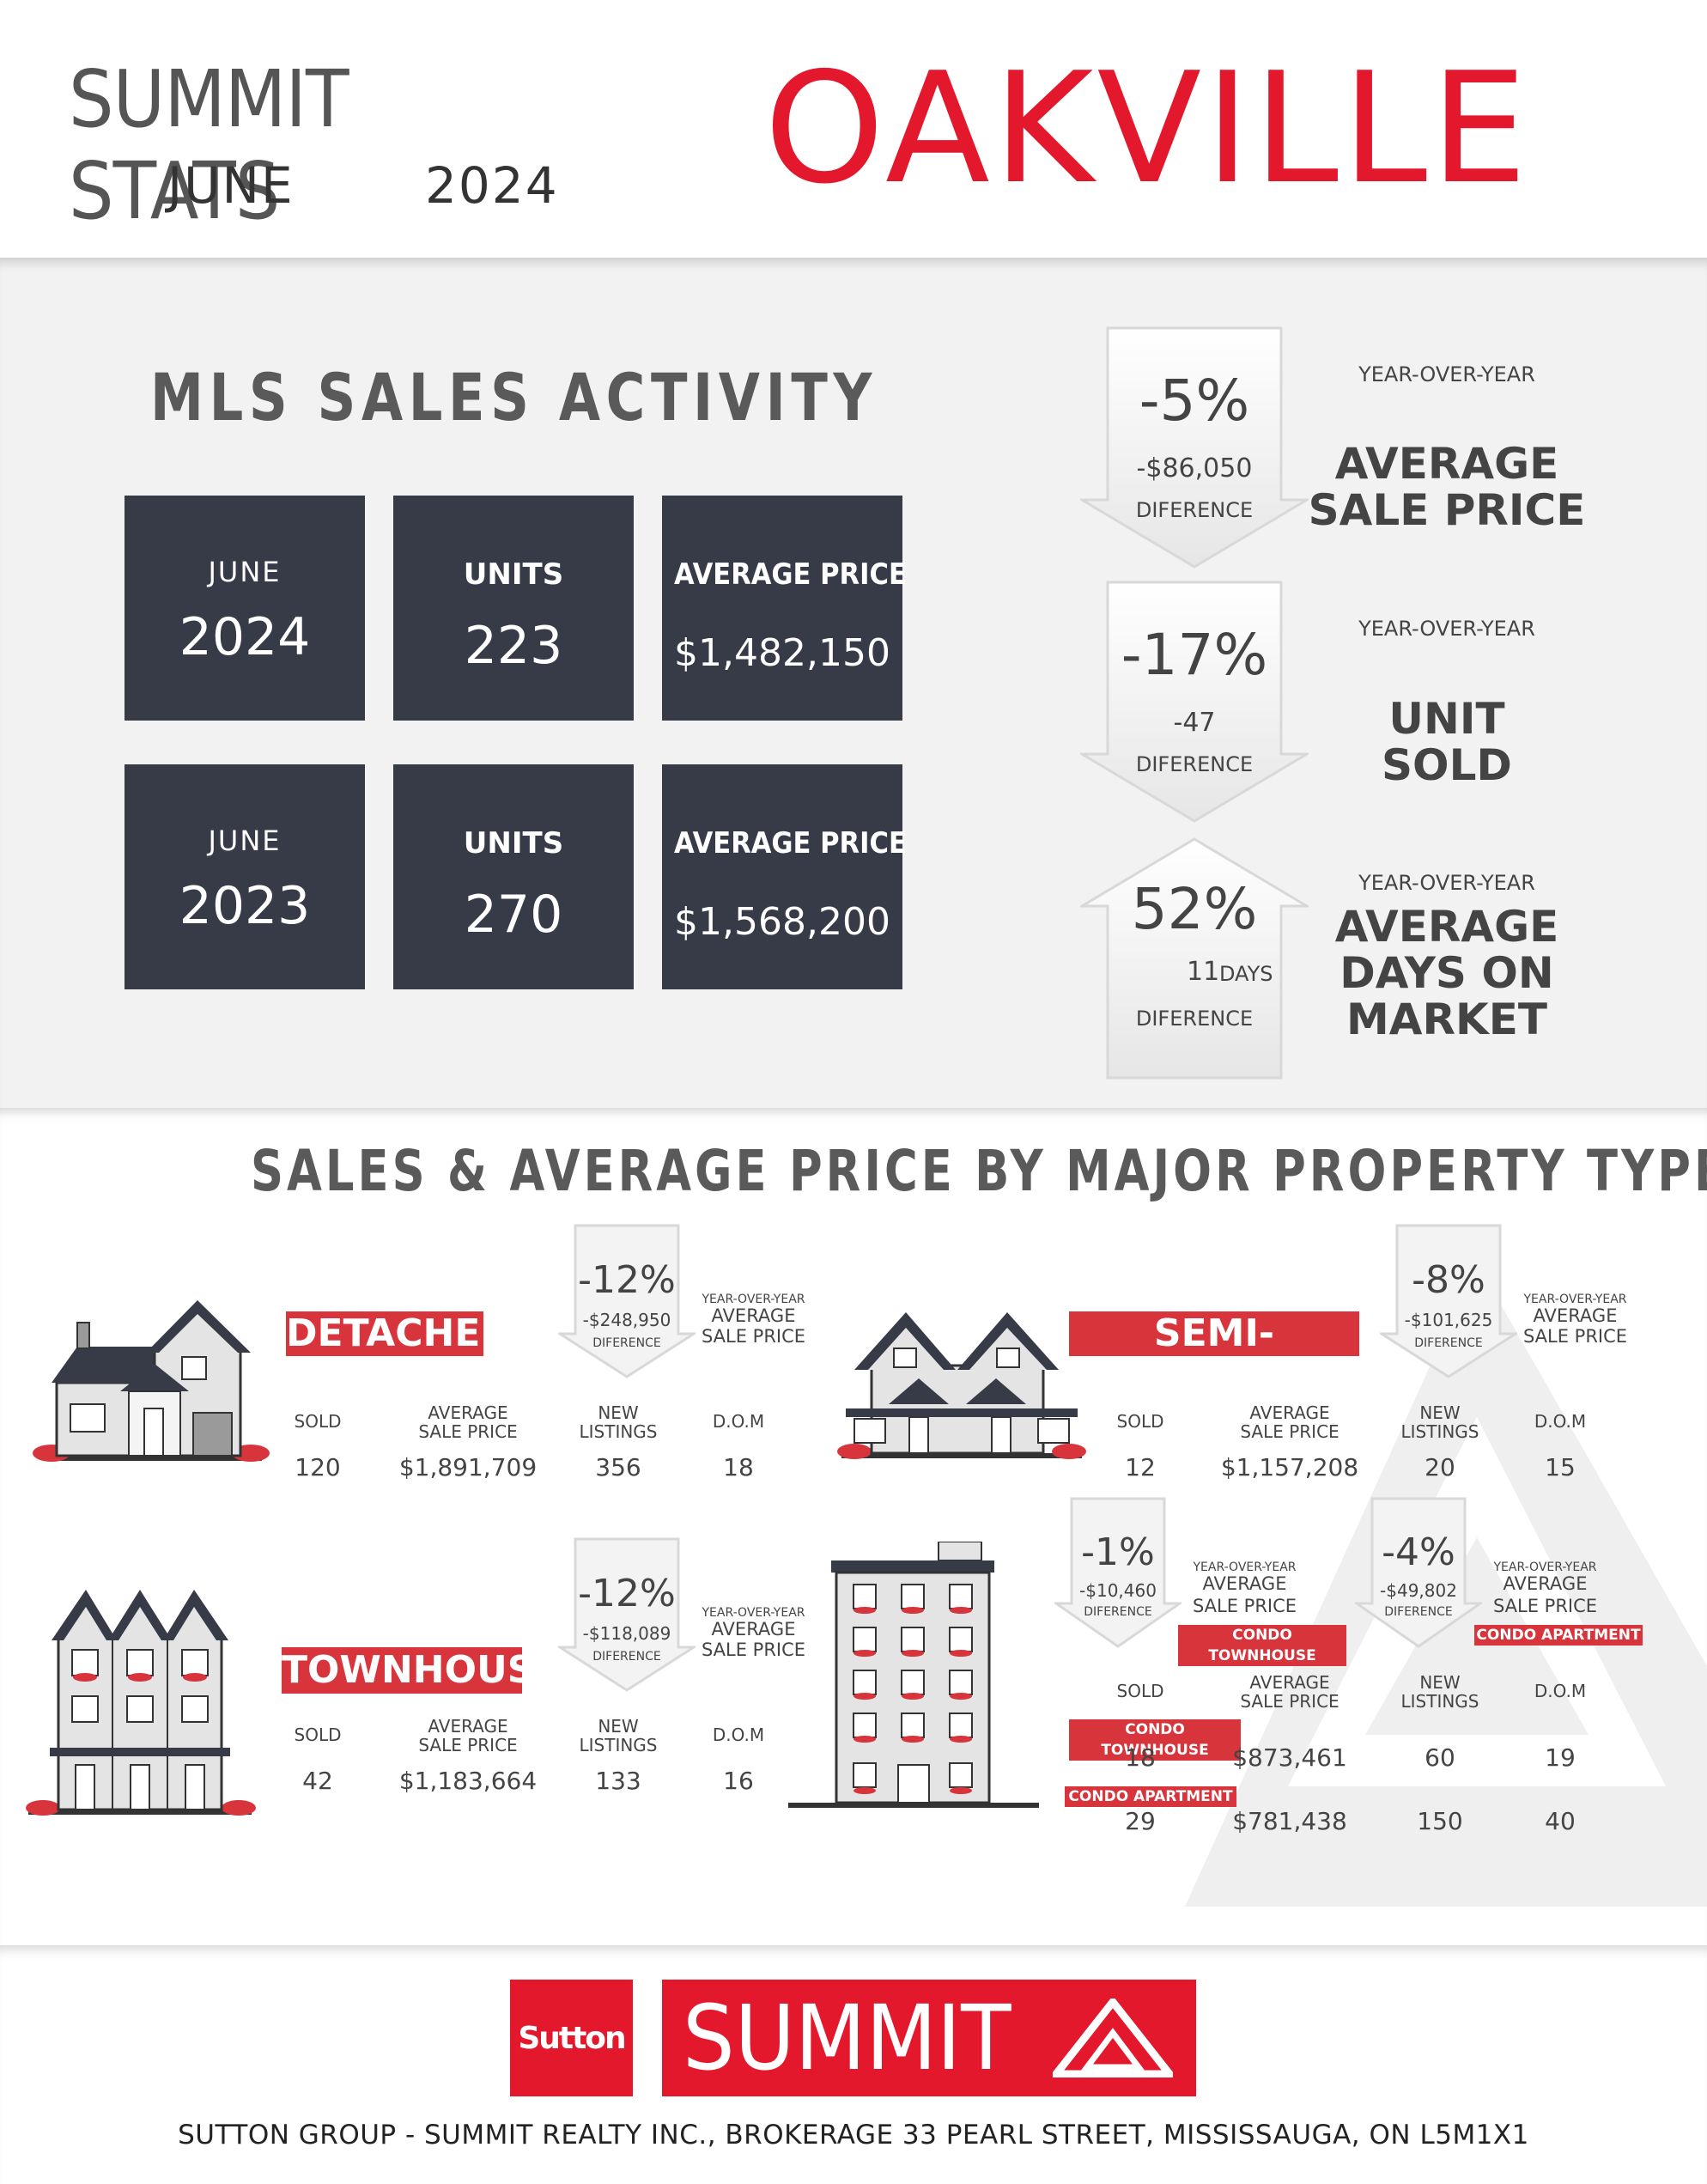 The image size is (1707, 2184). What do you see at coordinates (1447, 973) in the screenshot?
I see `yoy-caption-line2: DAYS ON` at bounding box center [1447, 973].